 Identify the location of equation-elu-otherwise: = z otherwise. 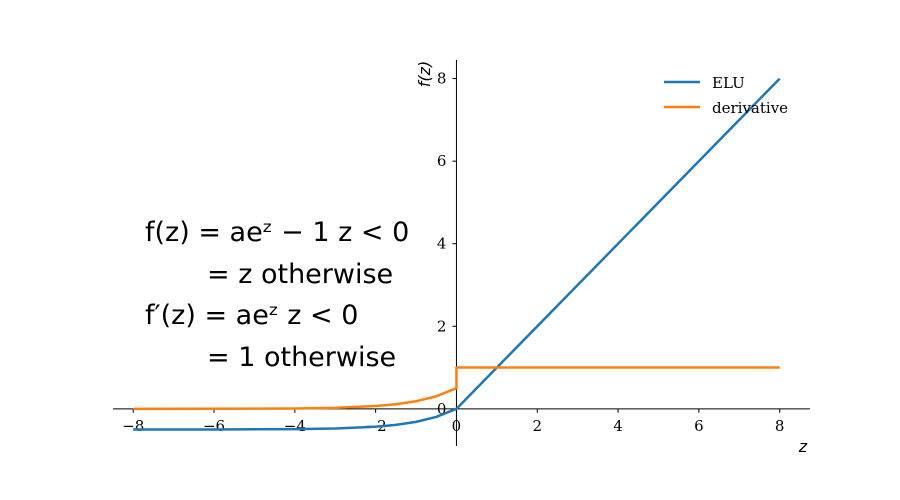
(300, 274).